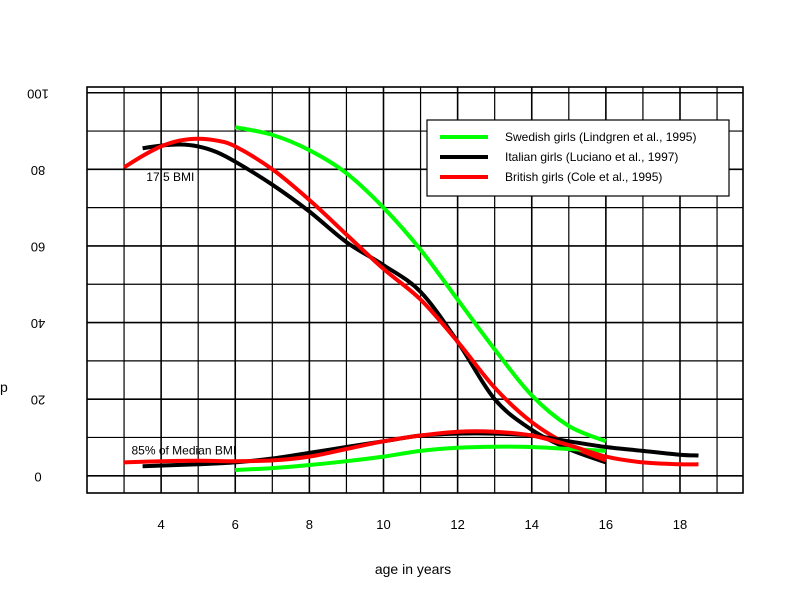 Image resolution: width=787 pixels, height=600 pixels. I want to click on y-tick-label: 60, so click(38, 247).